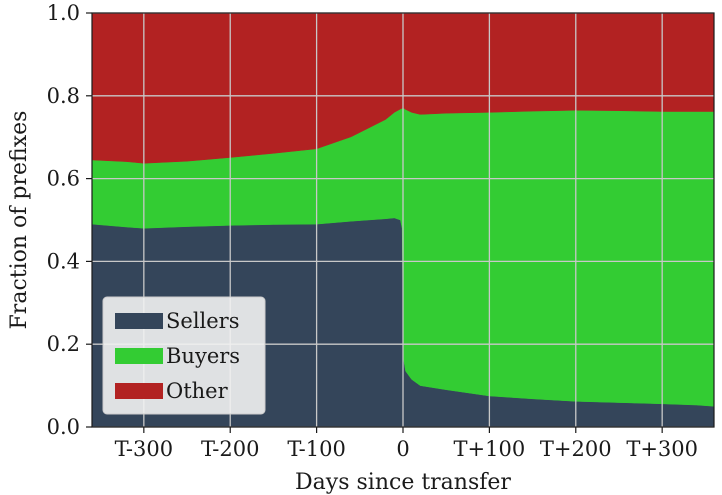  What do you see at coordinates (63, 13) in the screenshot?
I see `y-tick-label: 1.0` at bounding box center [63, 13].